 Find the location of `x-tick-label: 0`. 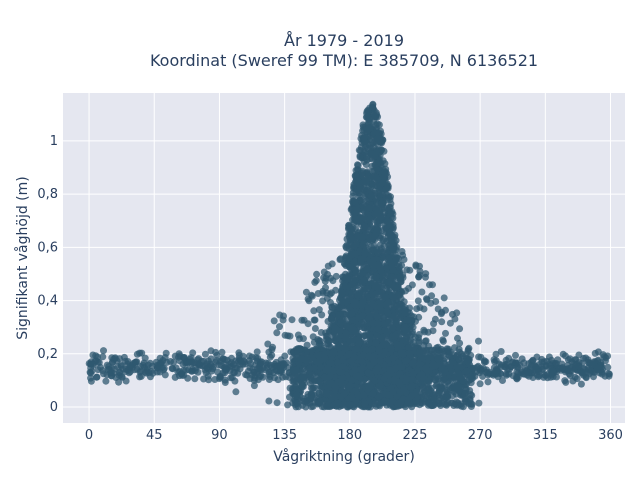

x-tick-label: 0 is located at coordinates (89, 435).